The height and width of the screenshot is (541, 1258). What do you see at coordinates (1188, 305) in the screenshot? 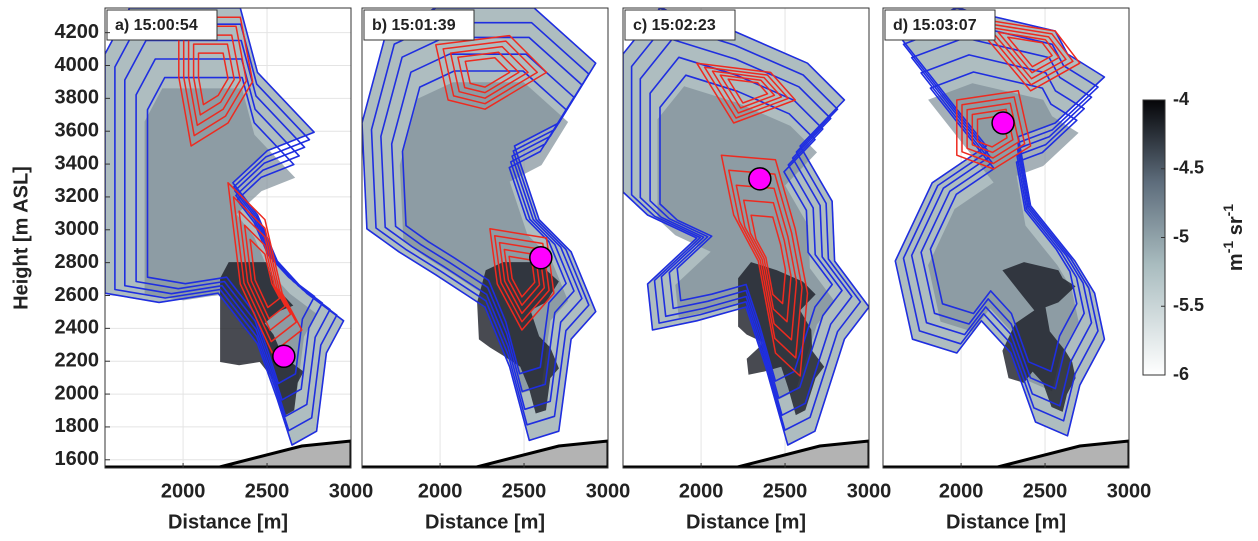
I see `colorbar-tick-label: -5.5` at bounding box center [1188, 305].